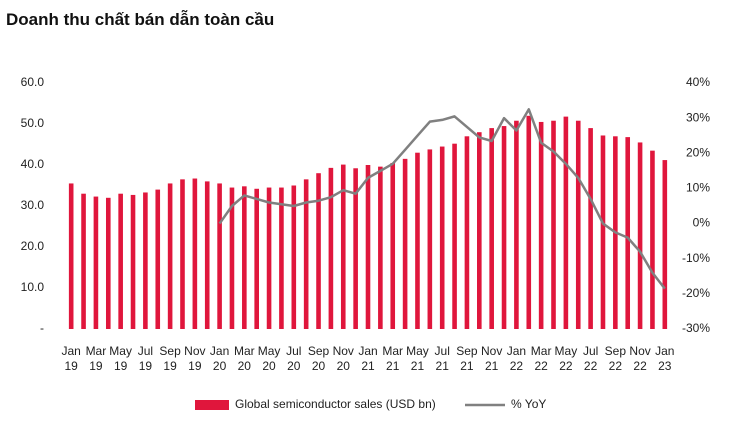 The height and width of the screenshot is (422, 732). I want to click on x-tick-label: May 22, so click(566, 358).